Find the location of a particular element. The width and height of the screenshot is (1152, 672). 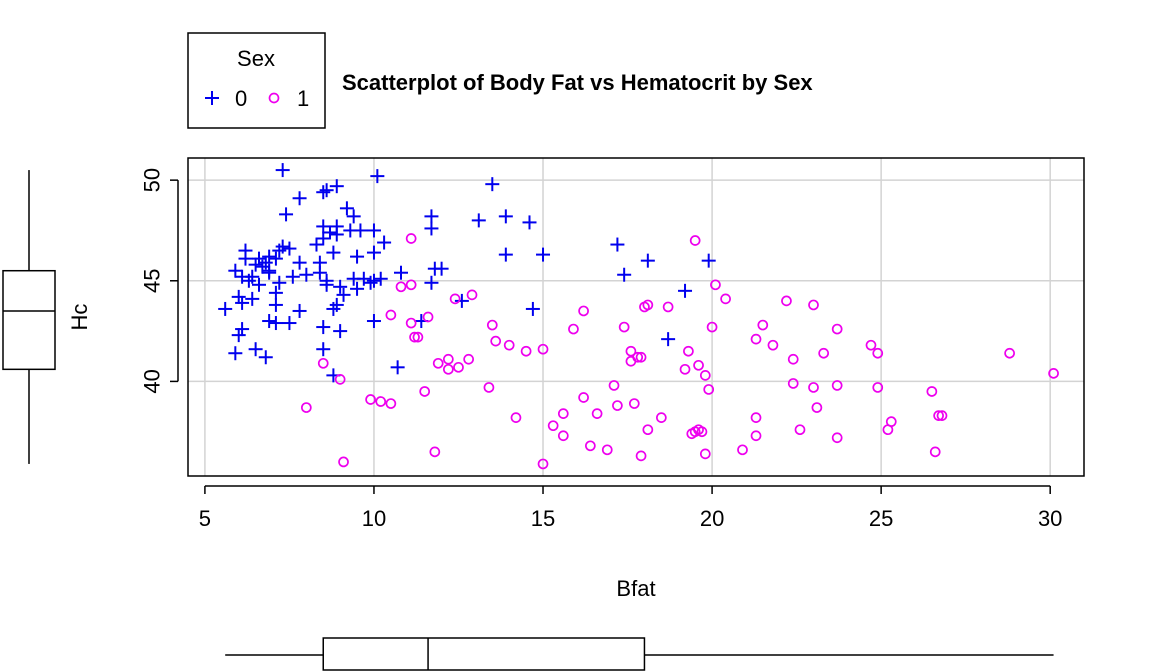

legend-label-1: 1 is located at coordinates (303, 98).